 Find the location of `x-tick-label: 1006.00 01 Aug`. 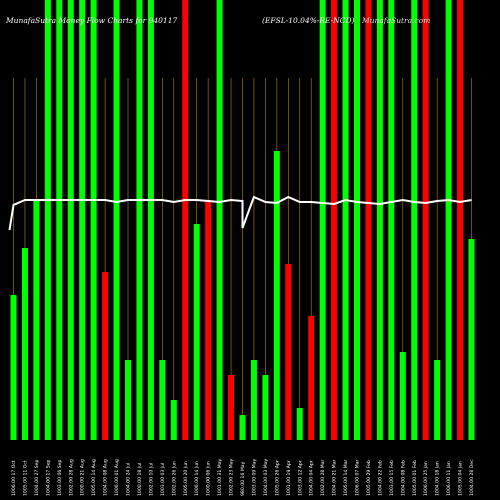

x-tick-label: 1006.00 01 Aug is located at coordinates (117, 477).